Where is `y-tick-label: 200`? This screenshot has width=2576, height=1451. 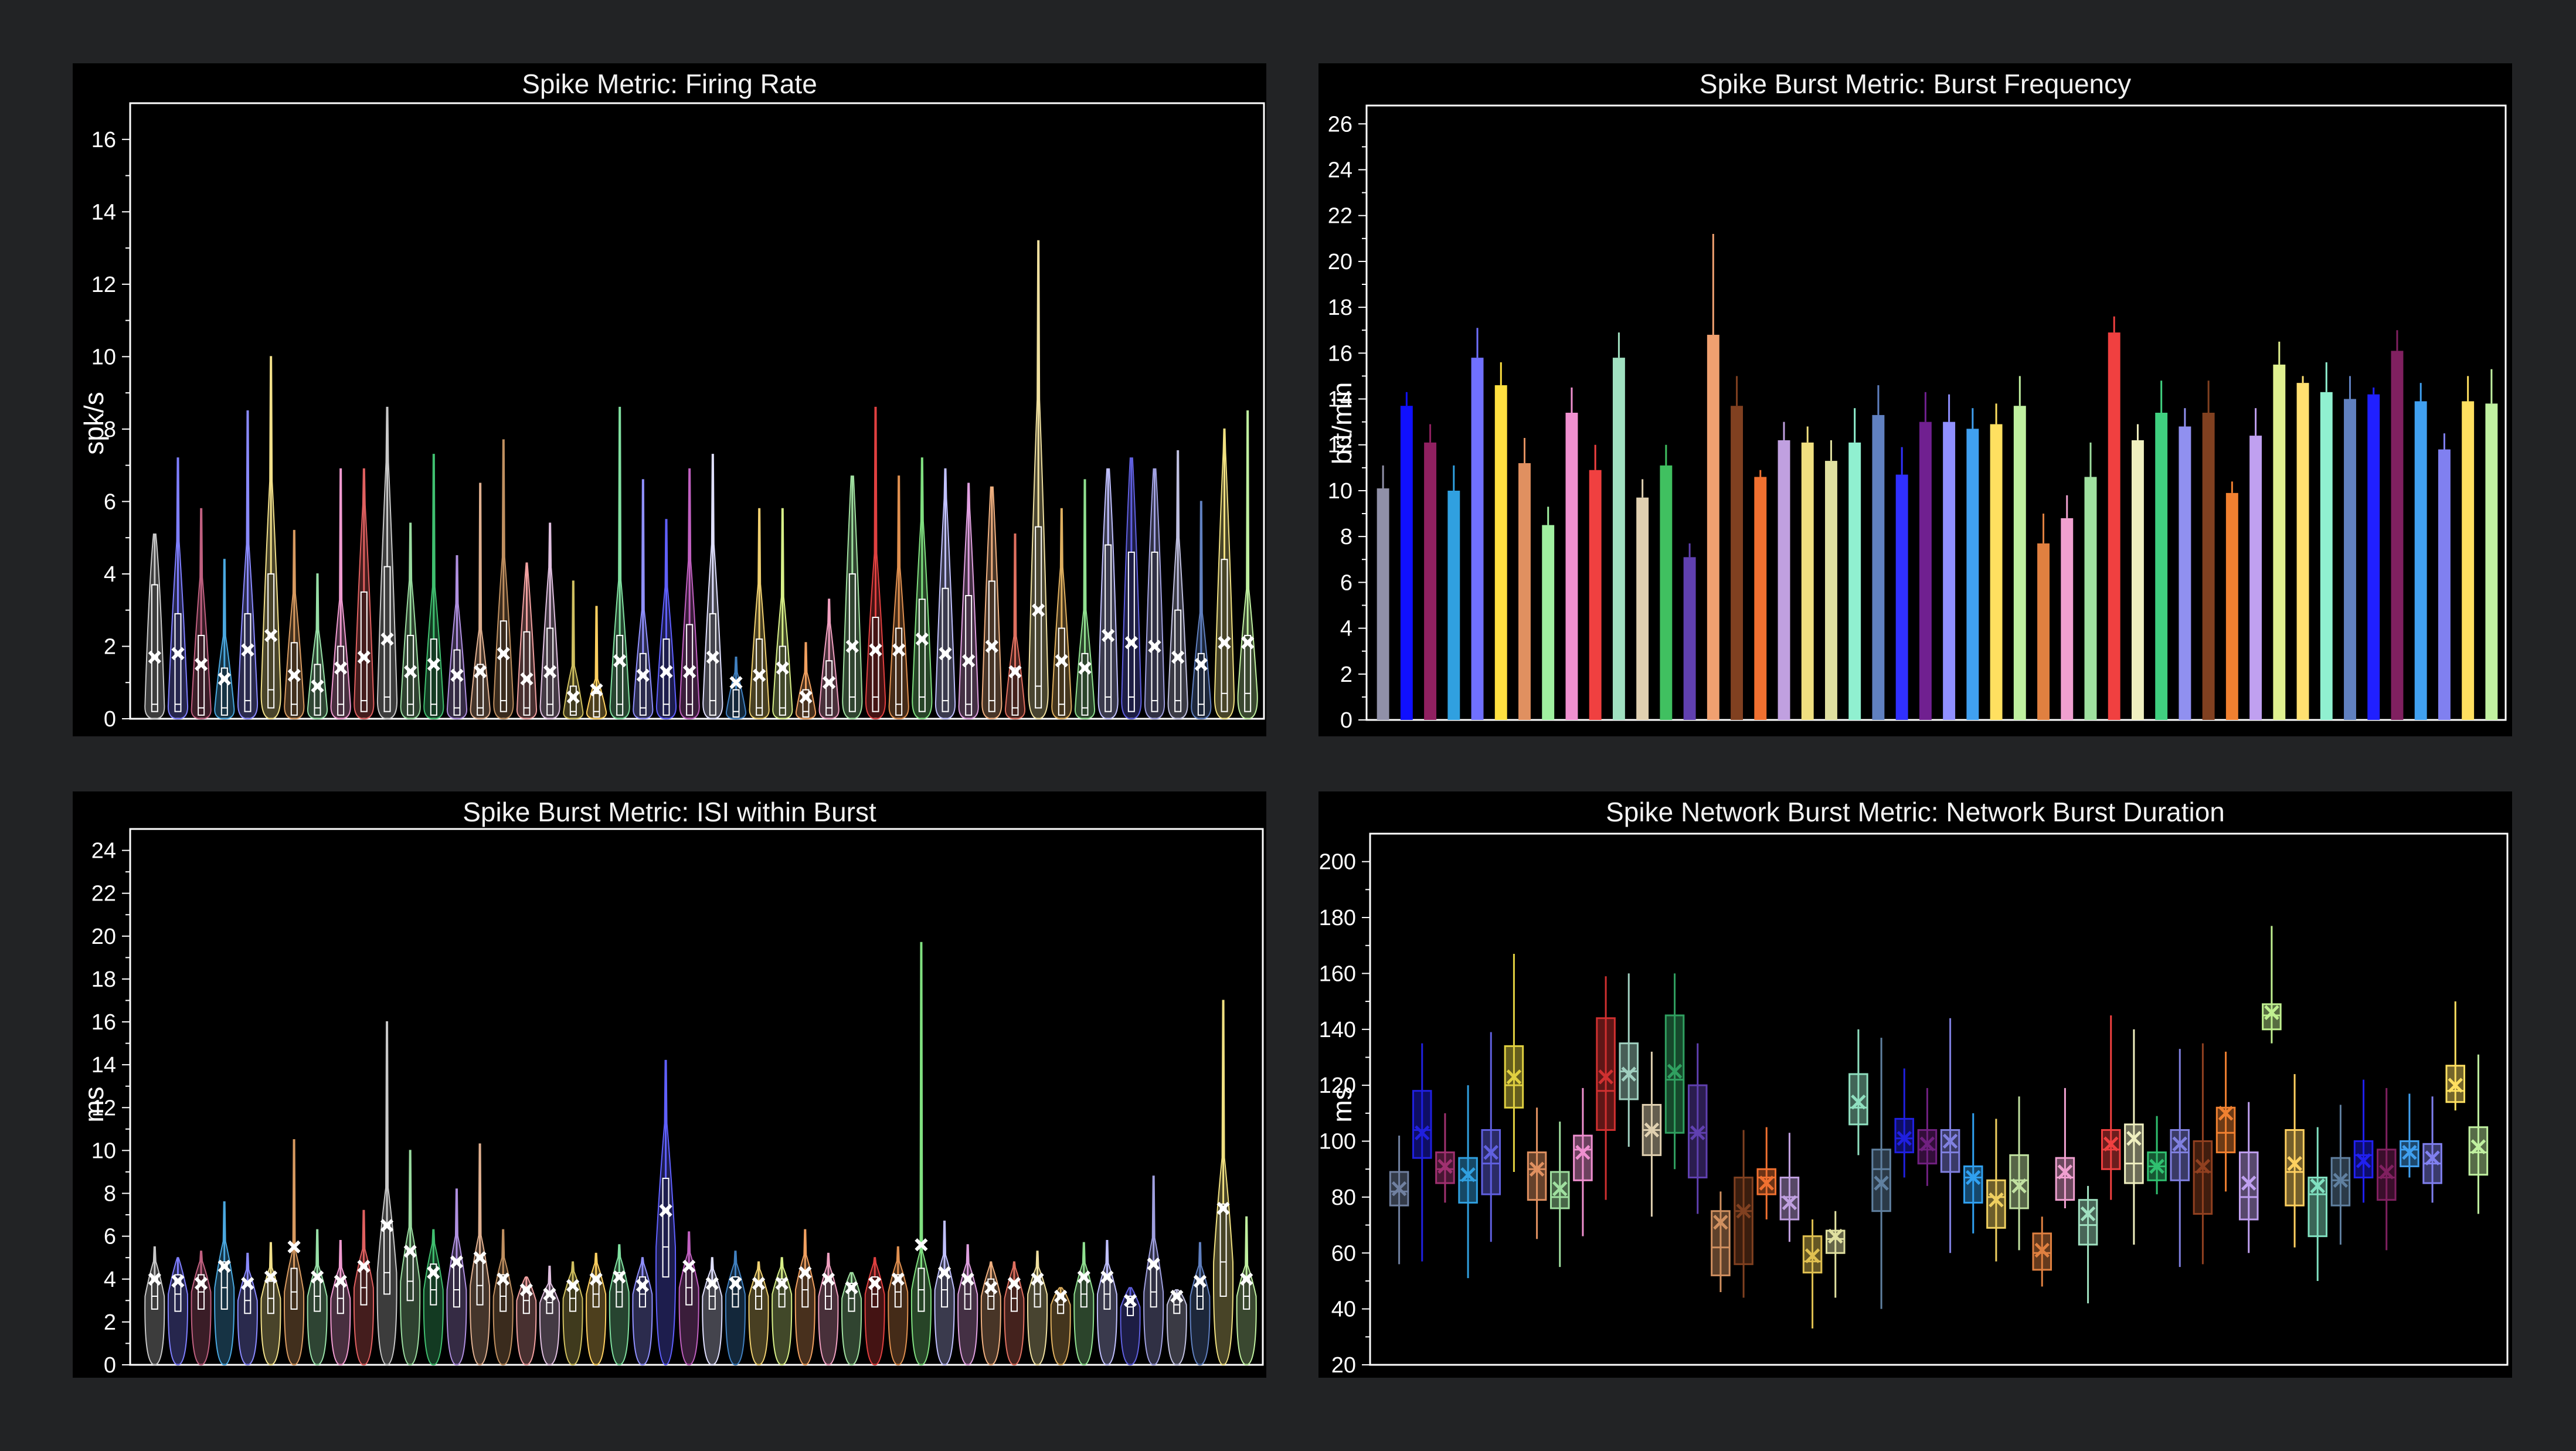
y-tick-label: 200 is located at coordinates (1337, 862).